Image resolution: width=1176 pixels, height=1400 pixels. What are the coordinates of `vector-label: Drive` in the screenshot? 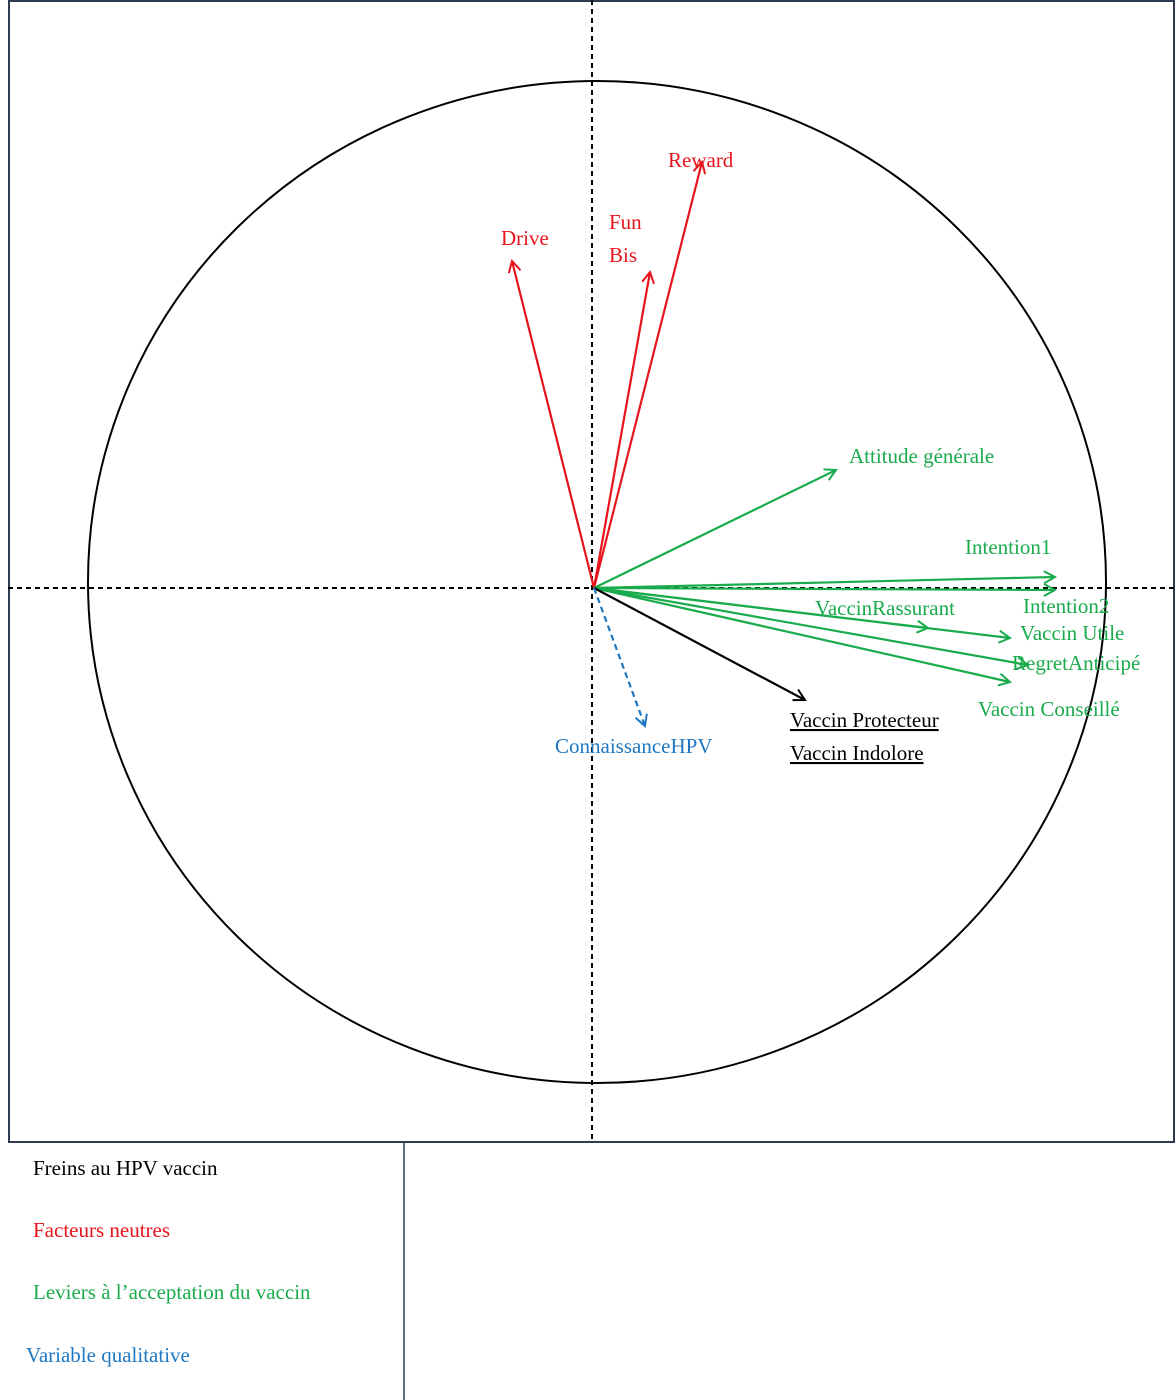 It's located at (525, 238).